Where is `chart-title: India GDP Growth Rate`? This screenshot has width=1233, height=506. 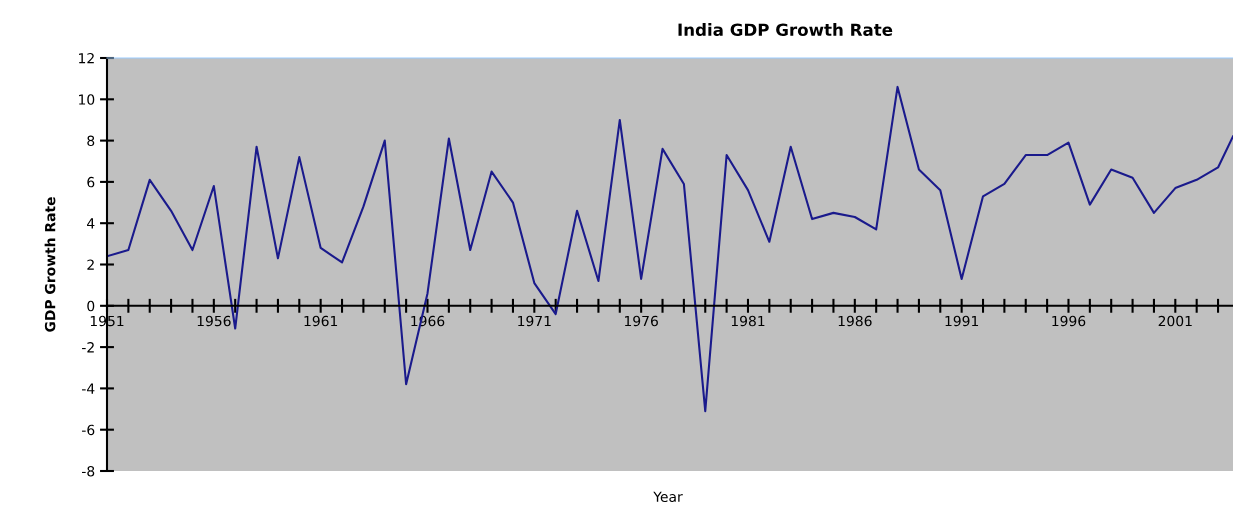
chart-title: India GDP Growth Rate is located at coordinates (785, 30).